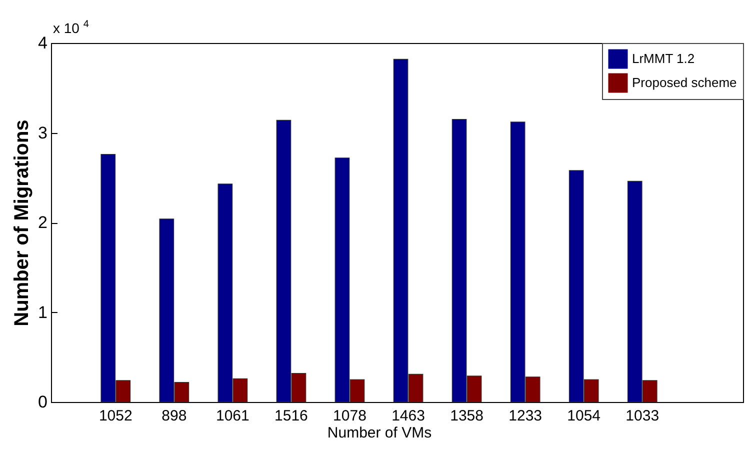  I want to click on y-tick-label: 0, so click(43, 402).